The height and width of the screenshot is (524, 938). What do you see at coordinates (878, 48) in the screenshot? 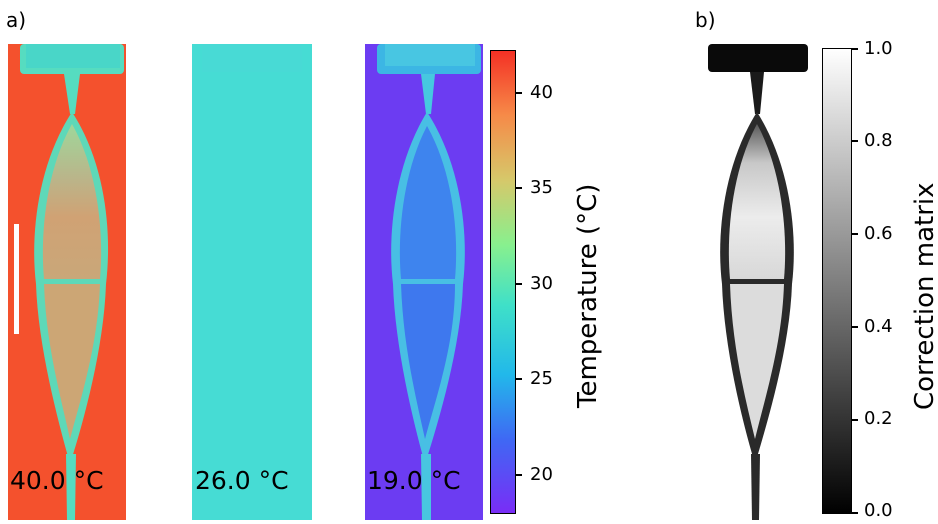
I see `colorbar-tick-label: 1.0` at bounding box center [878, 48].